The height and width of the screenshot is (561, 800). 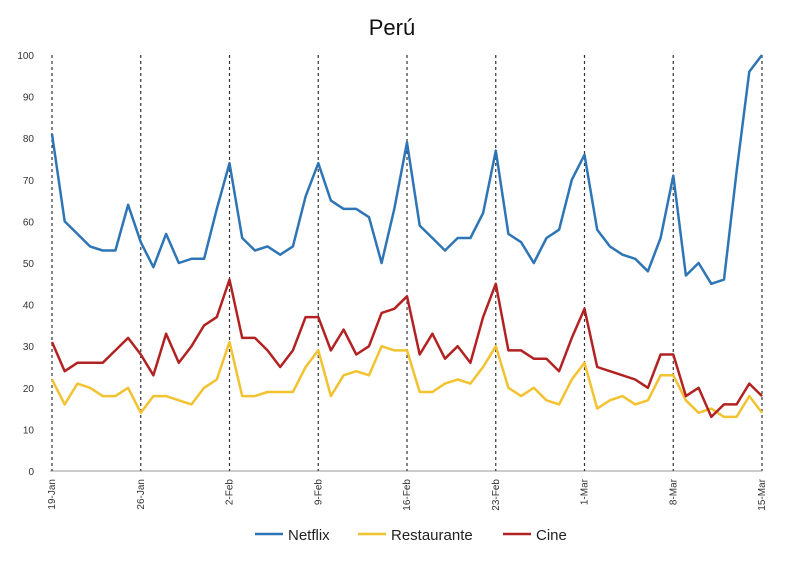 I want to click on x-tick-label: 2-Feb, so click(x=230, y=492).